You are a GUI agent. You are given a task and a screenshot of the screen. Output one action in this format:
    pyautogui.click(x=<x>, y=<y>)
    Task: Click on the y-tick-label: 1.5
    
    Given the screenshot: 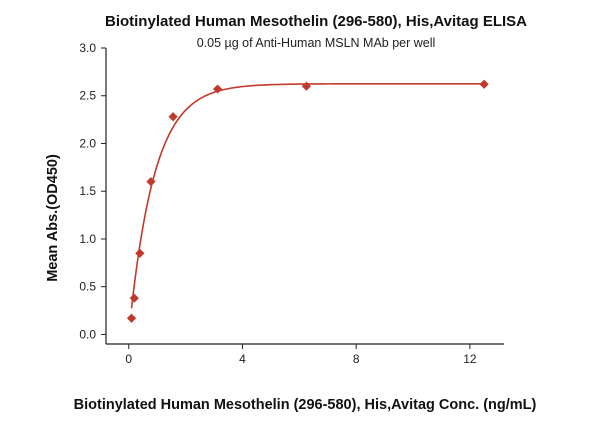 What is the action you would take?
    pyautogui.click(x=87, y=191)
    